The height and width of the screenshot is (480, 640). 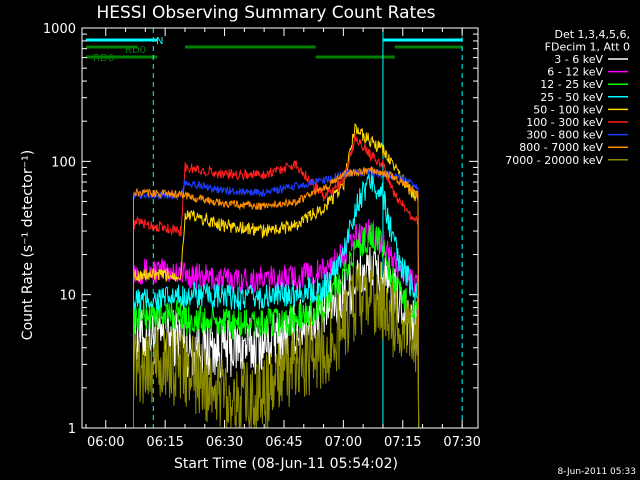 I want to click on legend-entry-label: 50 - 100 keV, so click(x=568, y=109).